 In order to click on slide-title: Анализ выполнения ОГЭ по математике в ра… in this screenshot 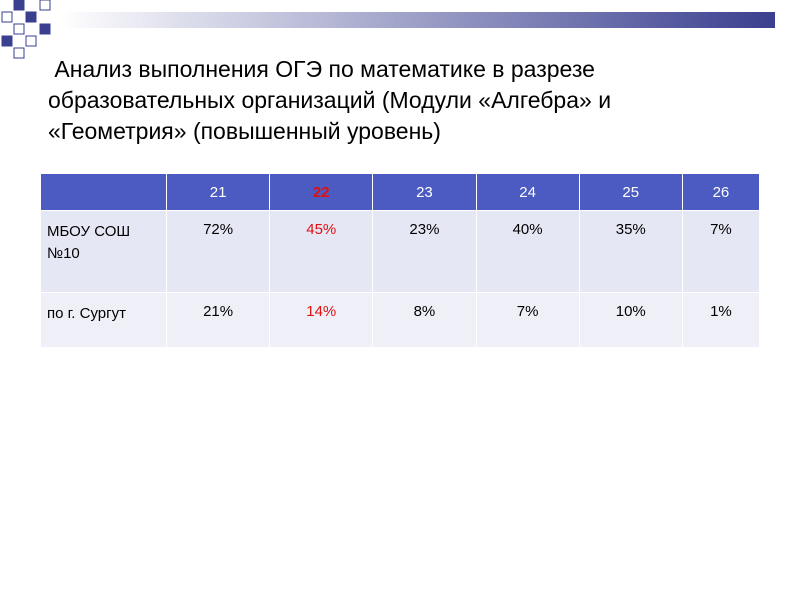, I will do `click(333, 100)`.